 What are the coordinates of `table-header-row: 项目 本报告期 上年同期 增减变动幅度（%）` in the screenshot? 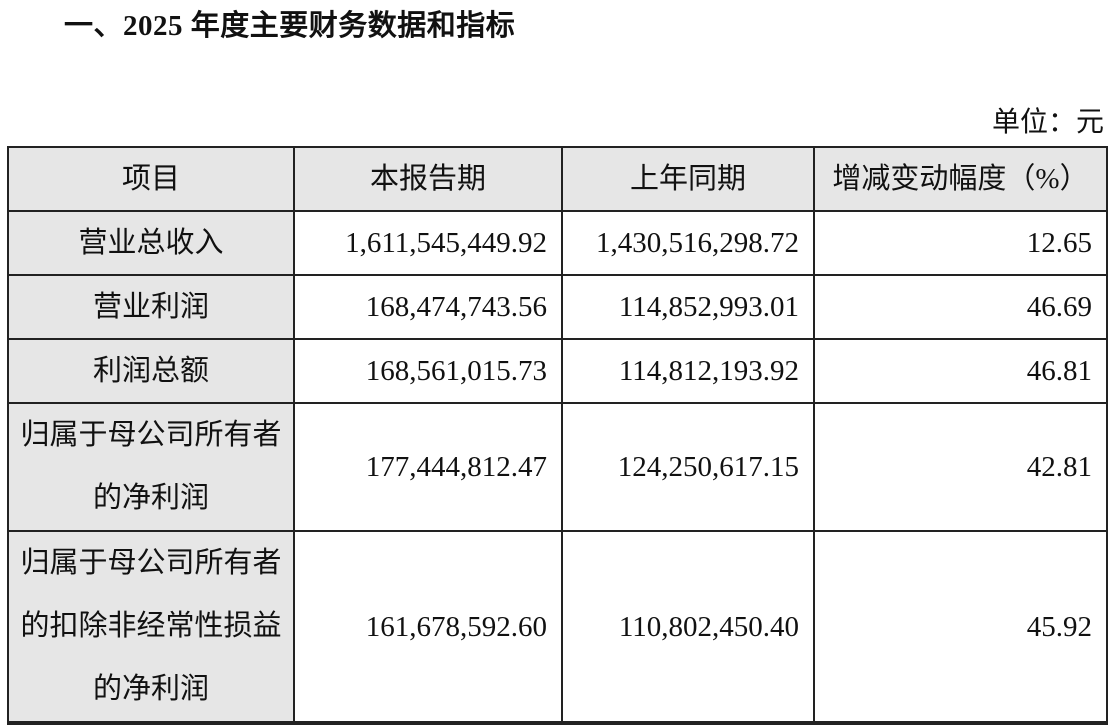 It's located at (557, 179).